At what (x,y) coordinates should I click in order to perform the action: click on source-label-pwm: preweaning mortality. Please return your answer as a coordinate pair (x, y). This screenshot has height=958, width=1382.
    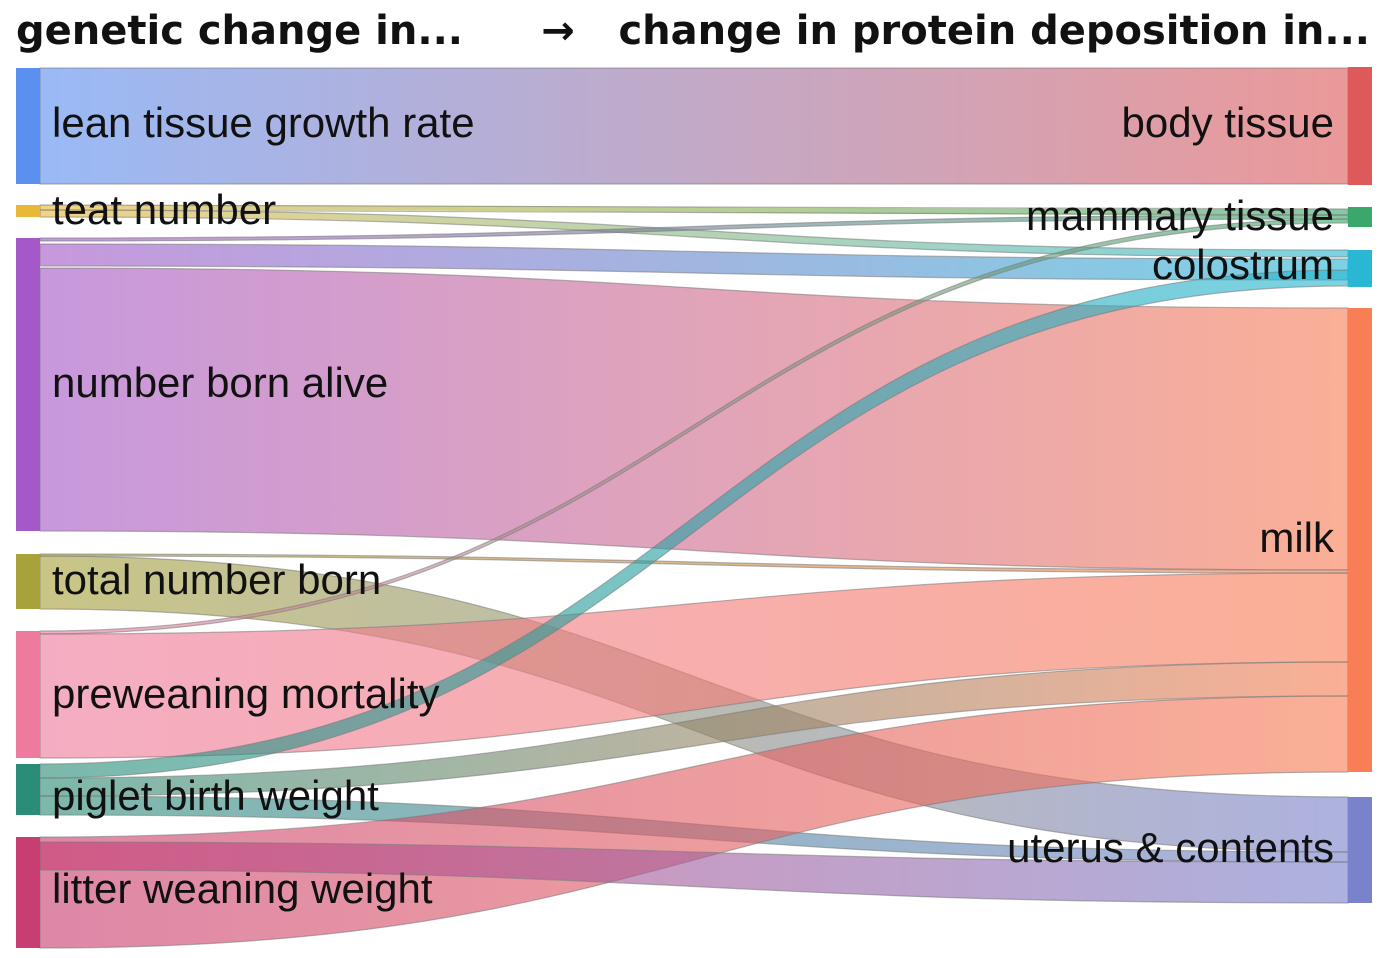
    Looking at the image, I should click on (246, 693).